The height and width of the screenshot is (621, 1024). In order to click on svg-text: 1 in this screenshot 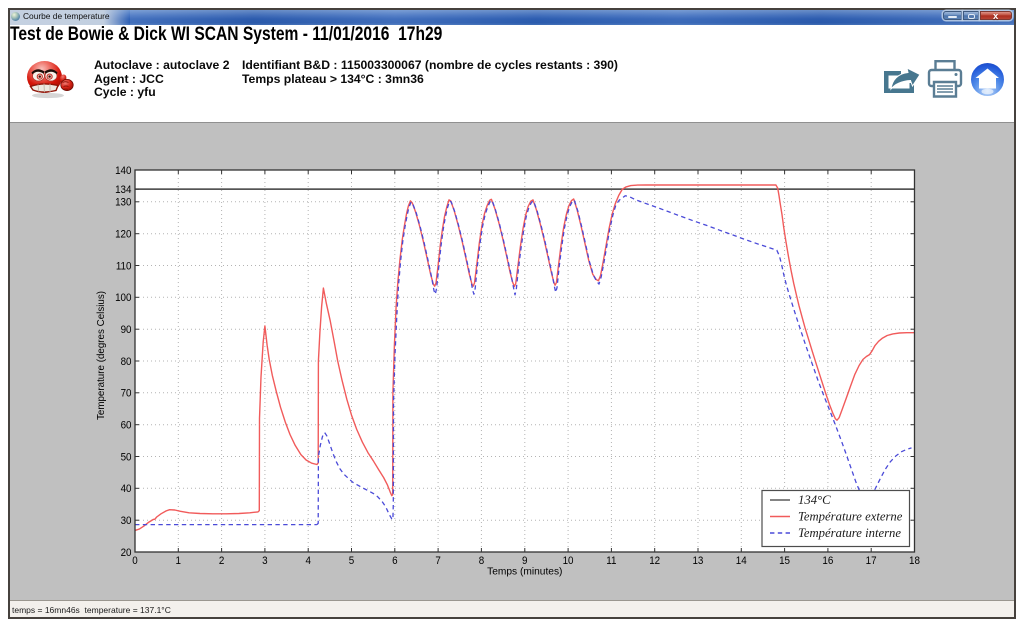, I will do `click(179, 560)`.